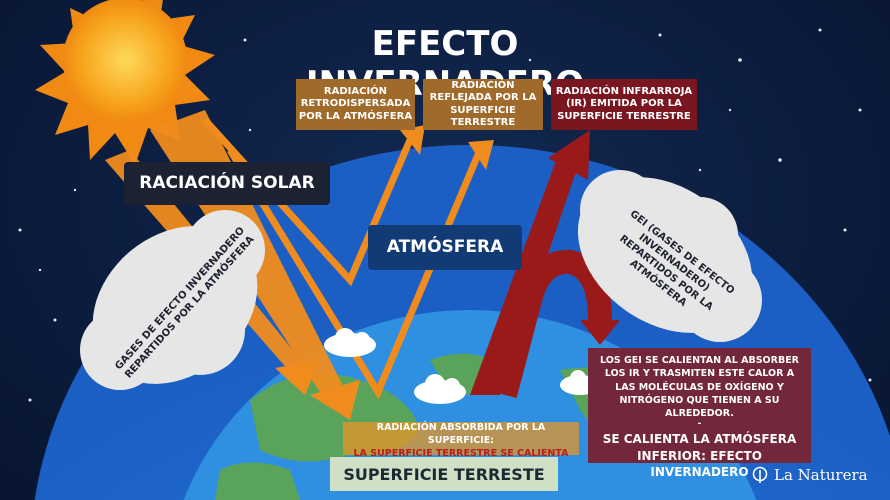 This screenshot has height=500, width=890. Describe the element at coordinates (444, 474) in the screenshot. I see `surface-label: SUPERFICIE TERRESTE` at that location.